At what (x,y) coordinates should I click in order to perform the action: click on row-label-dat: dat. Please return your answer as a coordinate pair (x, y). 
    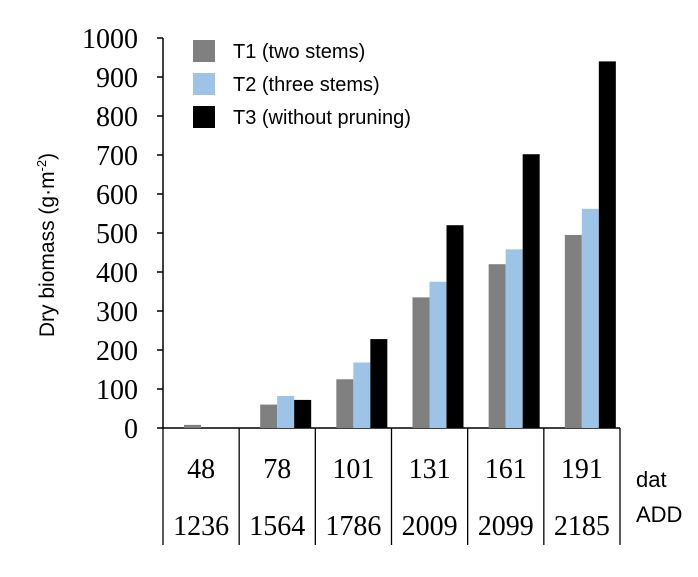
    Looking at the image, I should click on (651, 479).